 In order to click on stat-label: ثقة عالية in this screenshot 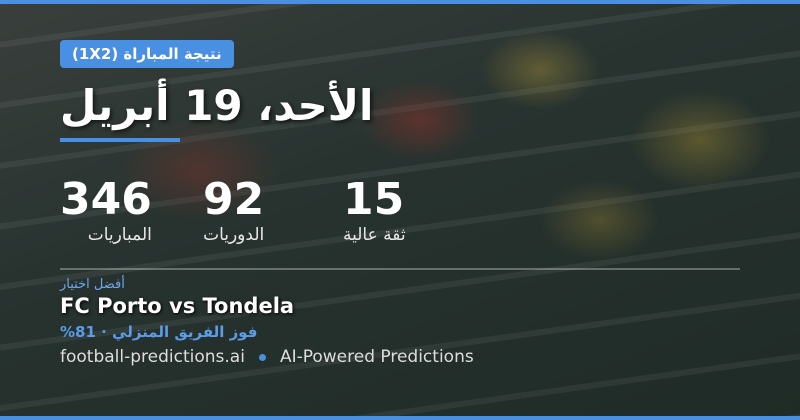, I will do `click(374, 235)`.